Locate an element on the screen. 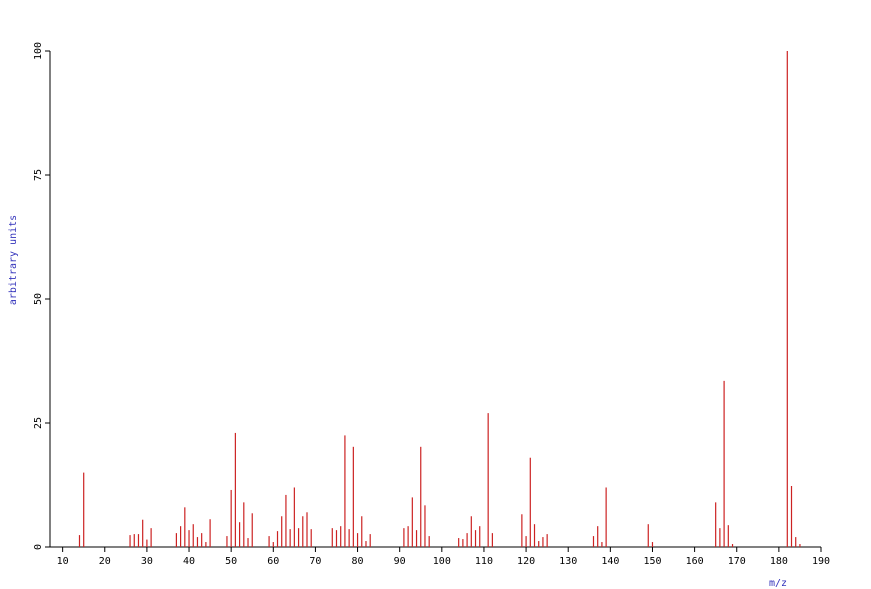 This screenshot has width=871, height=589. x-tick-label: 80 is located at coordinates (358, 561).